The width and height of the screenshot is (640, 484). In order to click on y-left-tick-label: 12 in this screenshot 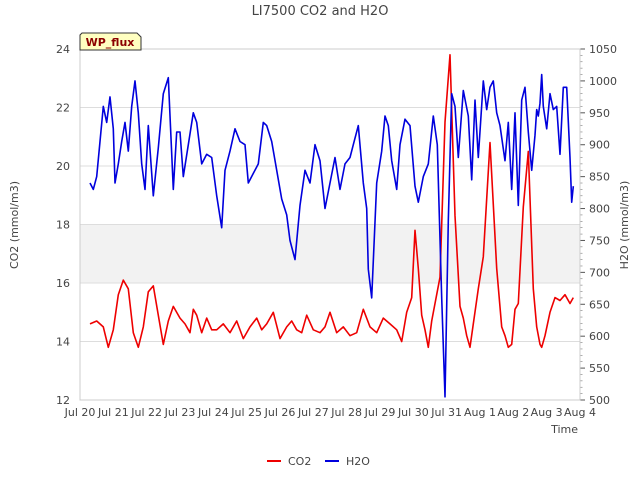, I will do `click(63, 400)`.